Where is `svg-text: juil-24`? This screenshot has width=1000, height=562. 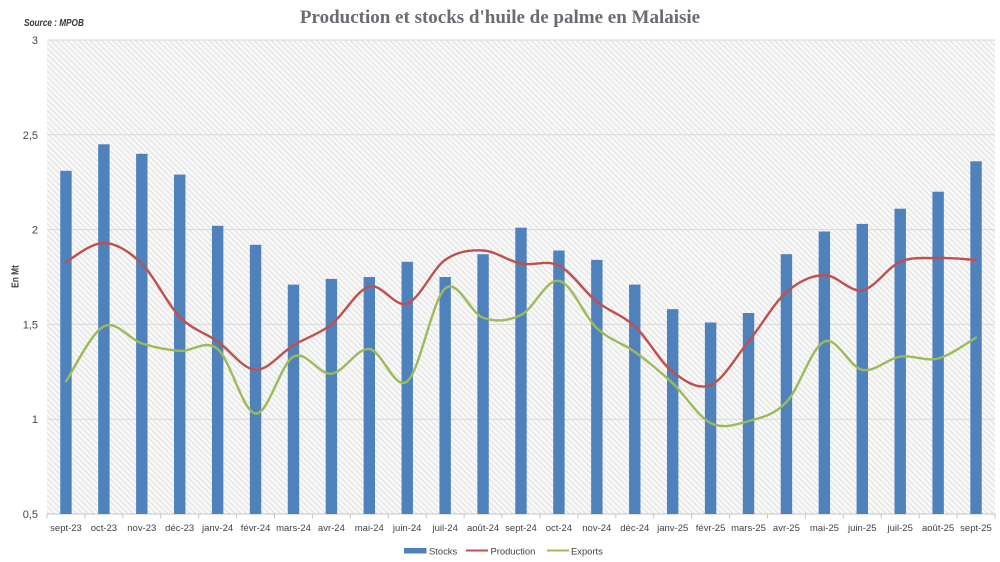 svg-text: juil-24 is located at coordinates (445, 528).